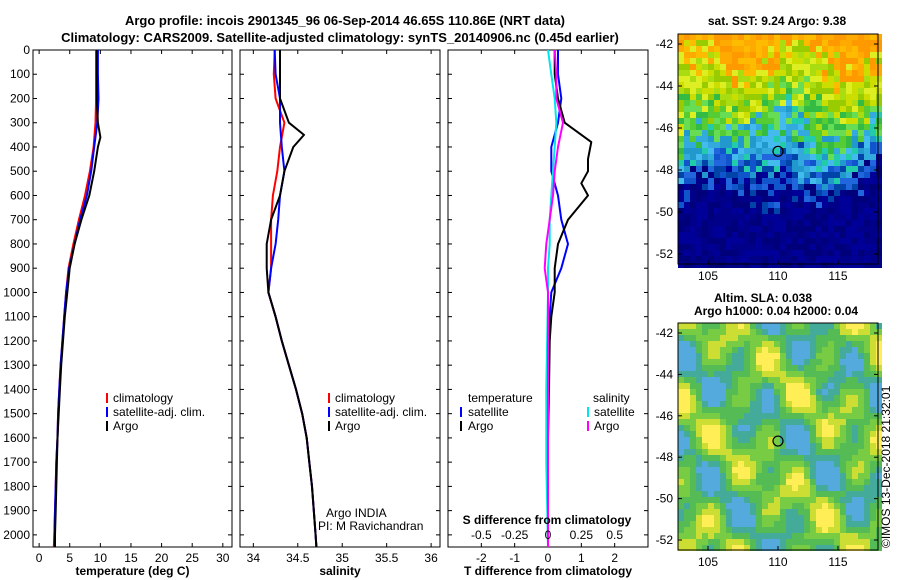  What do you see at coordinates (488, 412) in the screenshot?
I see `legend-label: satellite` at bounding box center [488, 412].